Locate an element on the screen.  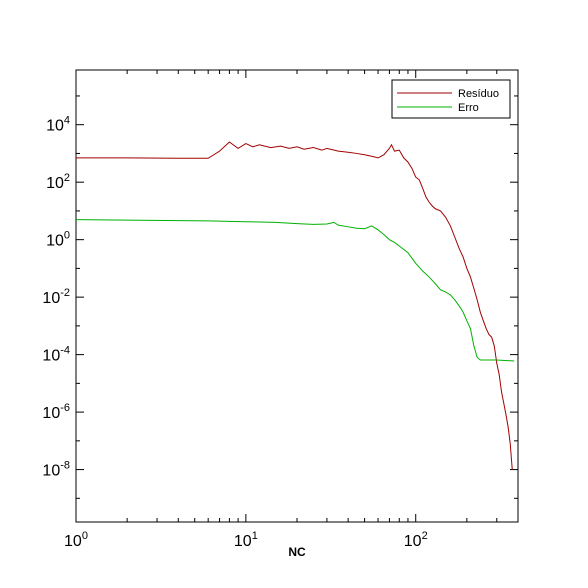
legend: Resíduo Erro is located at coordinates (451, 99).